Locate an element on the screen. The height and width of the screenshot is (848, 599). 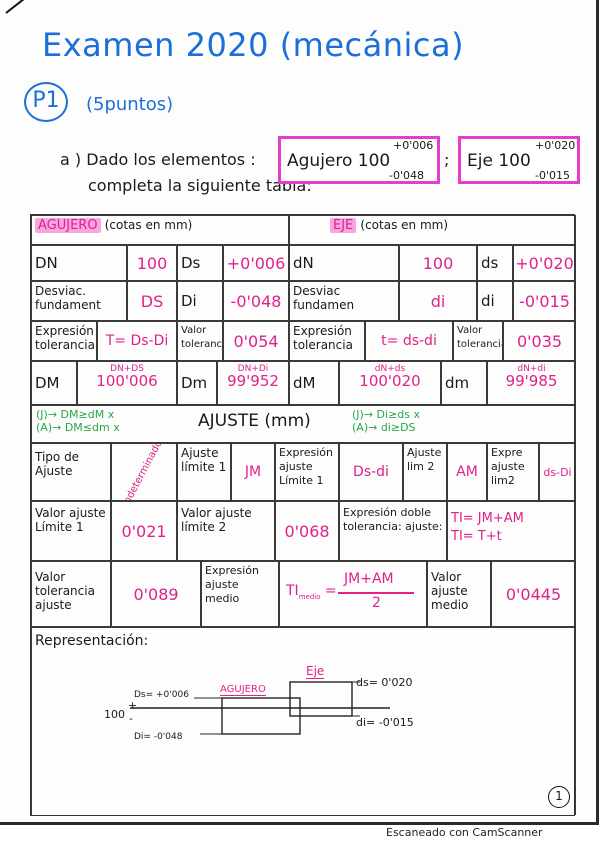
dm-eje-label: dM is located at coordinates (314, 383).